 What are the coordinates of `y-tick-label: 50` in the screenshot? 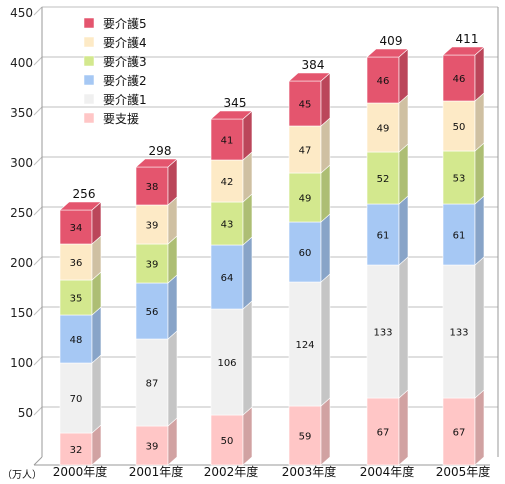 It's located at (25, 413).